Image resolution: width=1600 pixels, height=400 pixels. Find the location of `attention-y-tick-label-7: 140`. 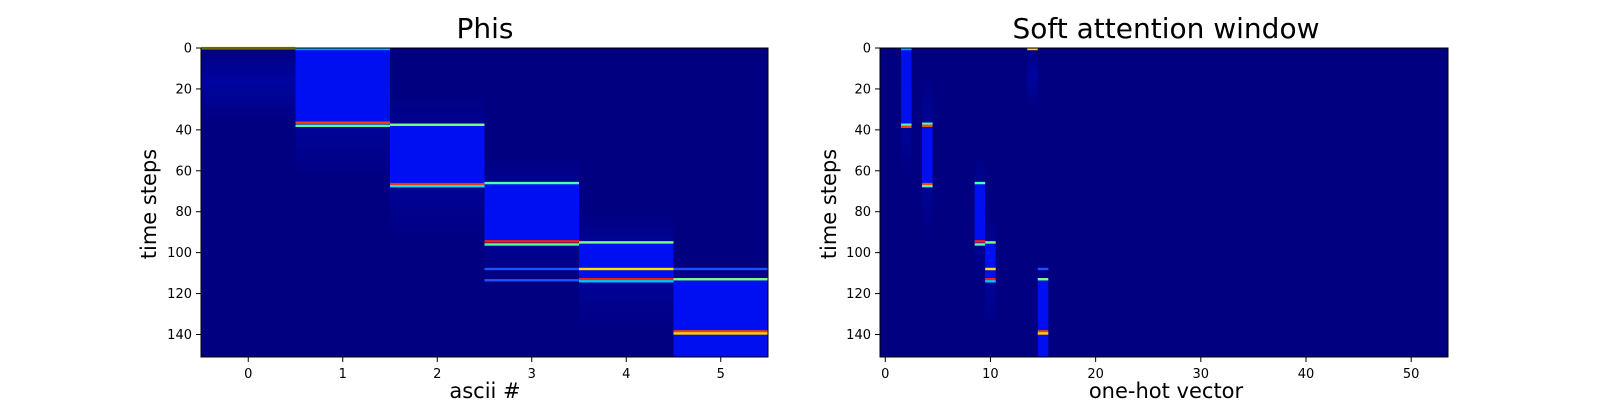

attention-y-tick-label-7: 140 is located at coordinates (858, 335).